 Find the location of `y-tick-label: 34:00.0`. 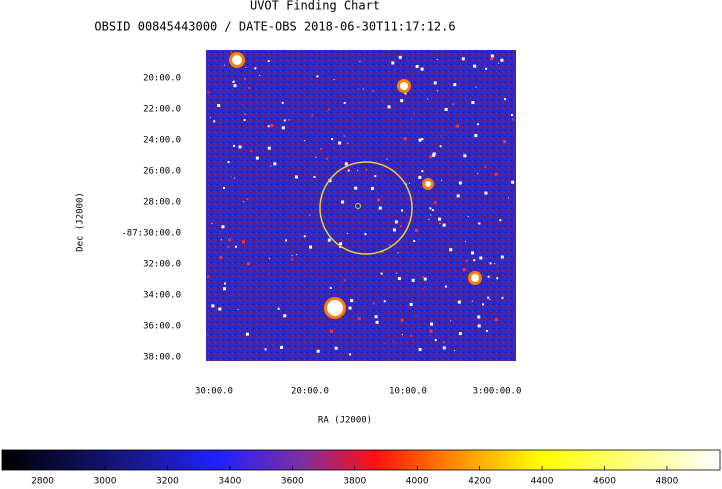

y-tick-label: 34:00.0 is located at coordinates (162, 296).